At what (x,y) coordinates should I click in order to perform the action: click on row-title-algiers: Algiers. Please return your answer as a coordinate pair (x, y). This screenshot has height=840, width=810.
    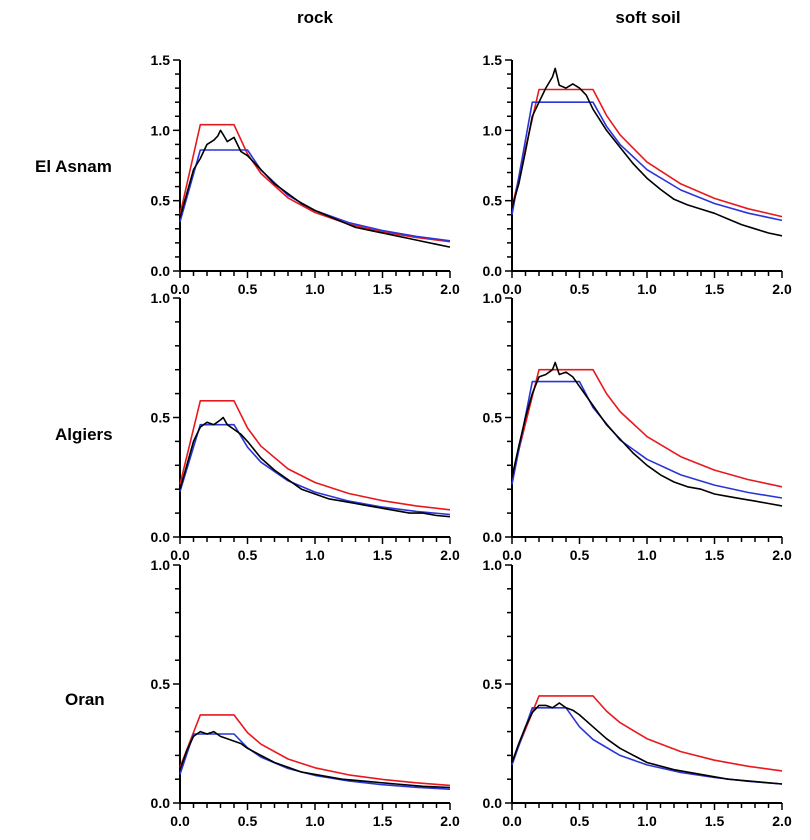
    Looking at the image, I should click on (84, 434).